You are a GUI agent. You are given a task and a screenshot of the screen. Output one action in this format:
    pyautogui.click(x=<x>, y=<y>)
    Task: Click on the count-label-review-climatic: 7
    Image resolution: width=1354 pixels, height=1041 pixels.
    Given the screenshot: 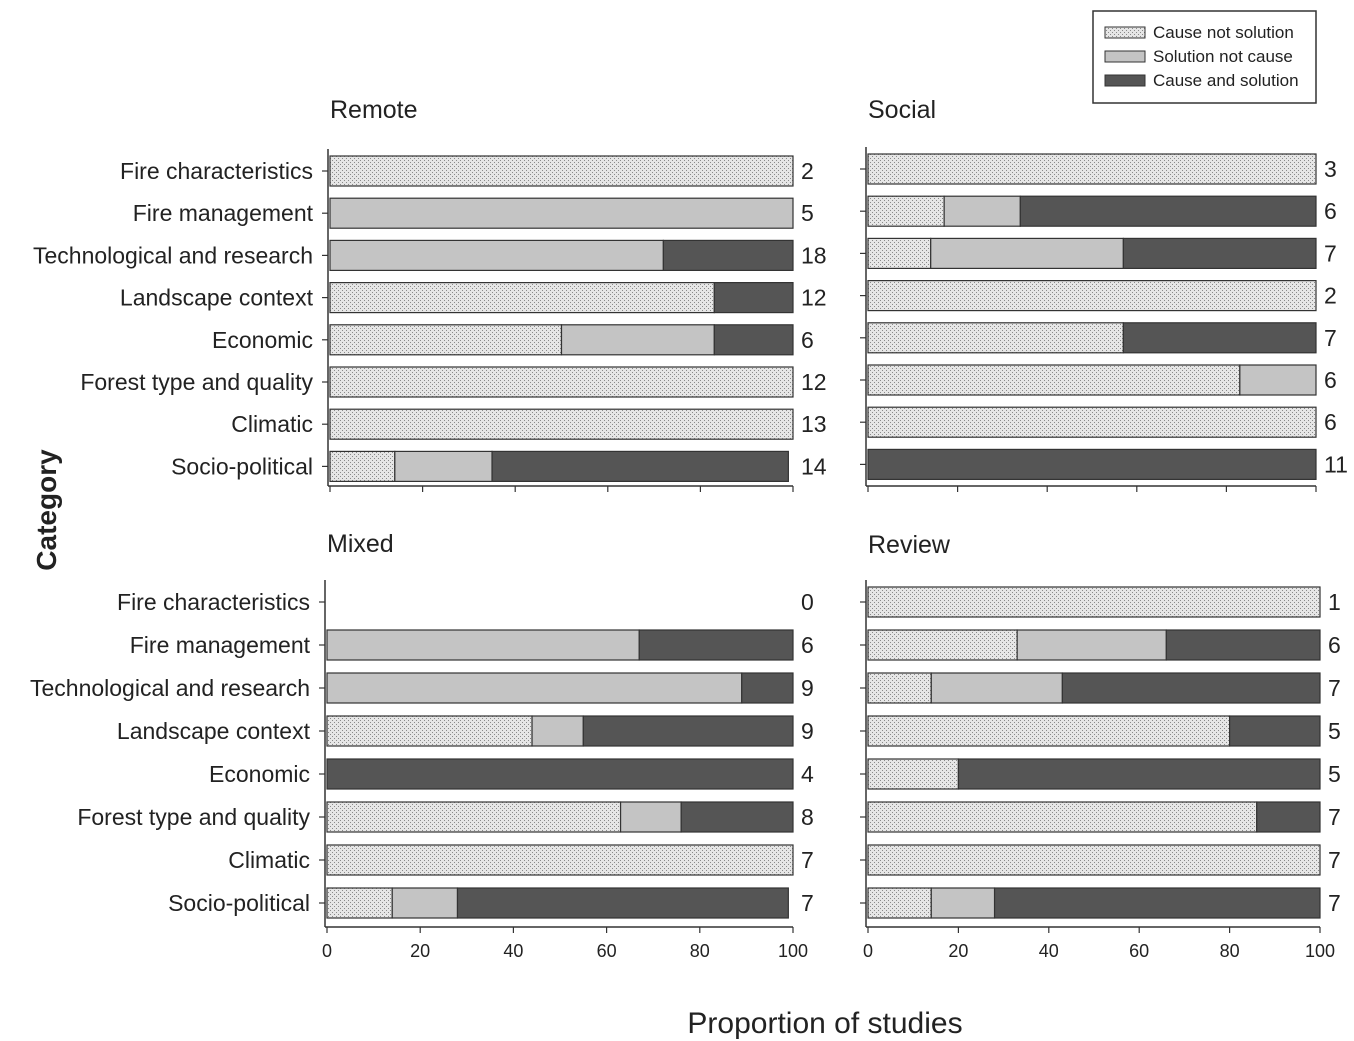 What is the action you would take?
    pyautogui.click(x=1334, y=860)
    